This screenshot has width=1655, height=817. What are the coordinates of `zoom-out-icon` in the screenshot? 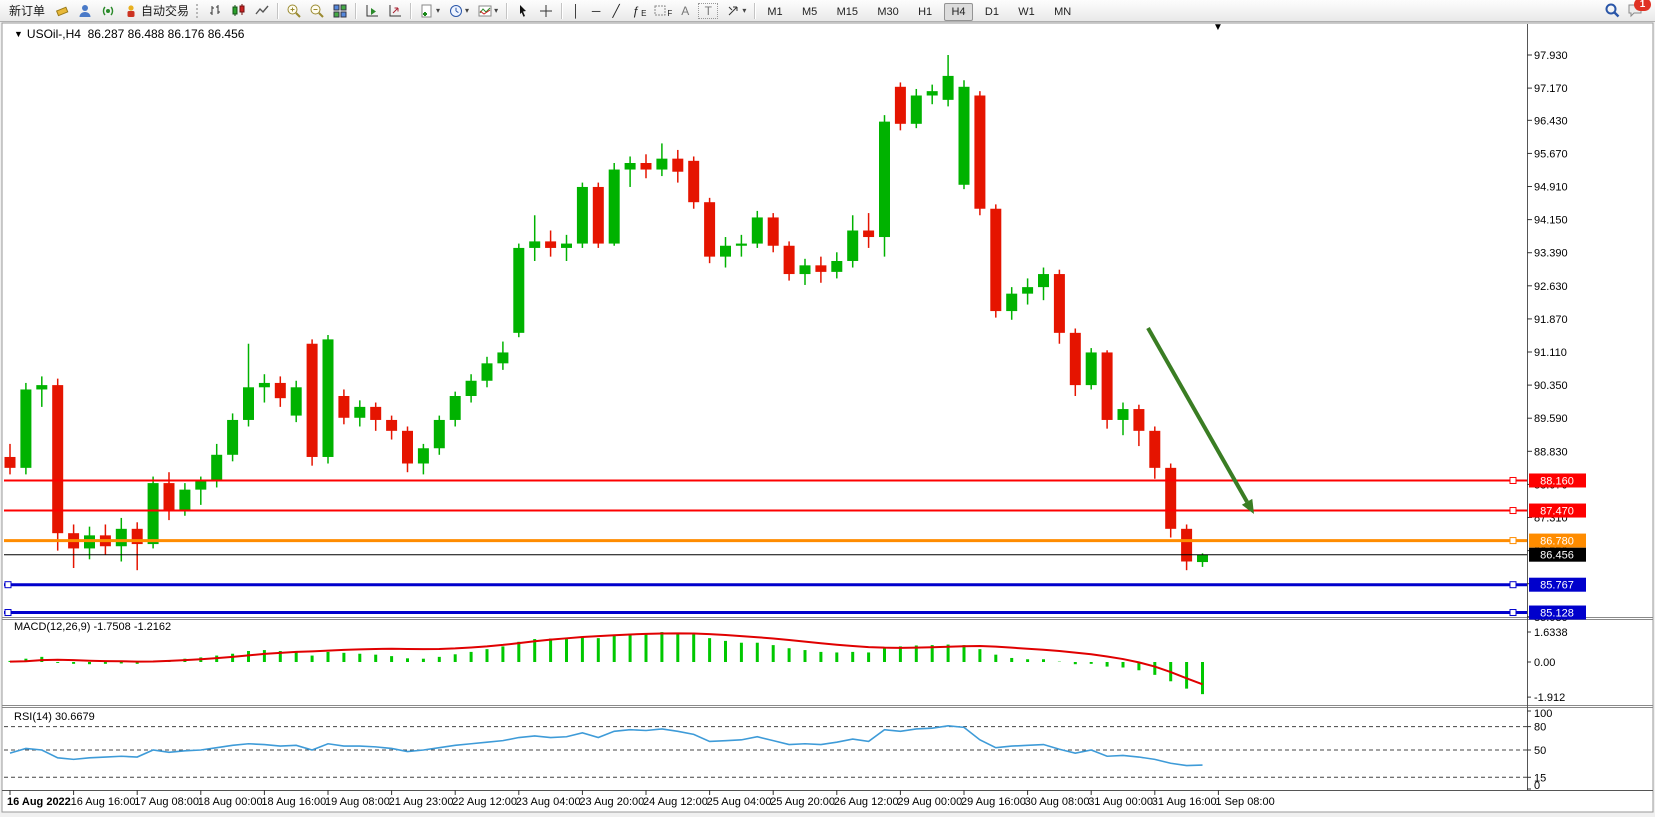 It's located at (316, 10).